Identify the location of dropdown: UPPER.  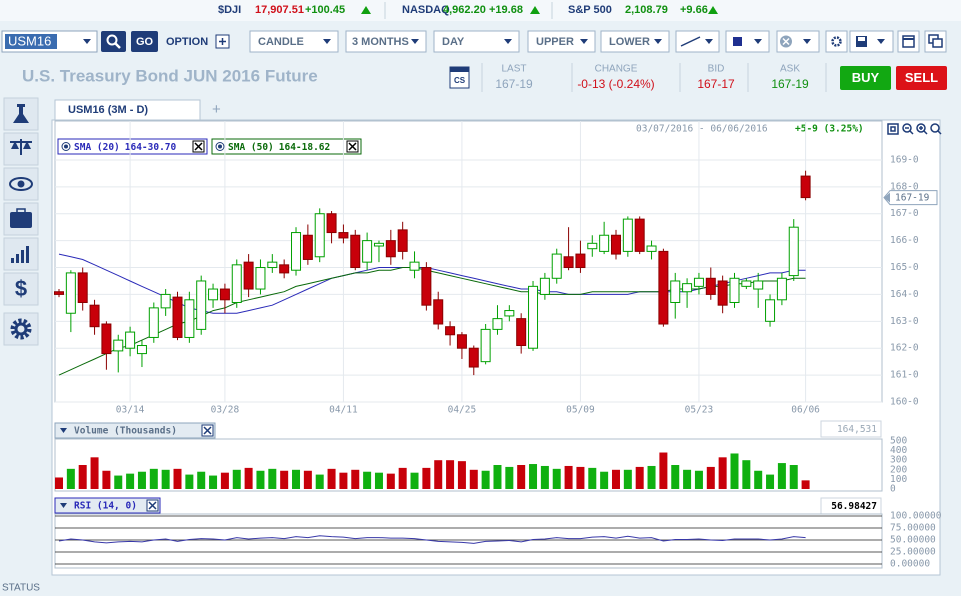
(561, 41).